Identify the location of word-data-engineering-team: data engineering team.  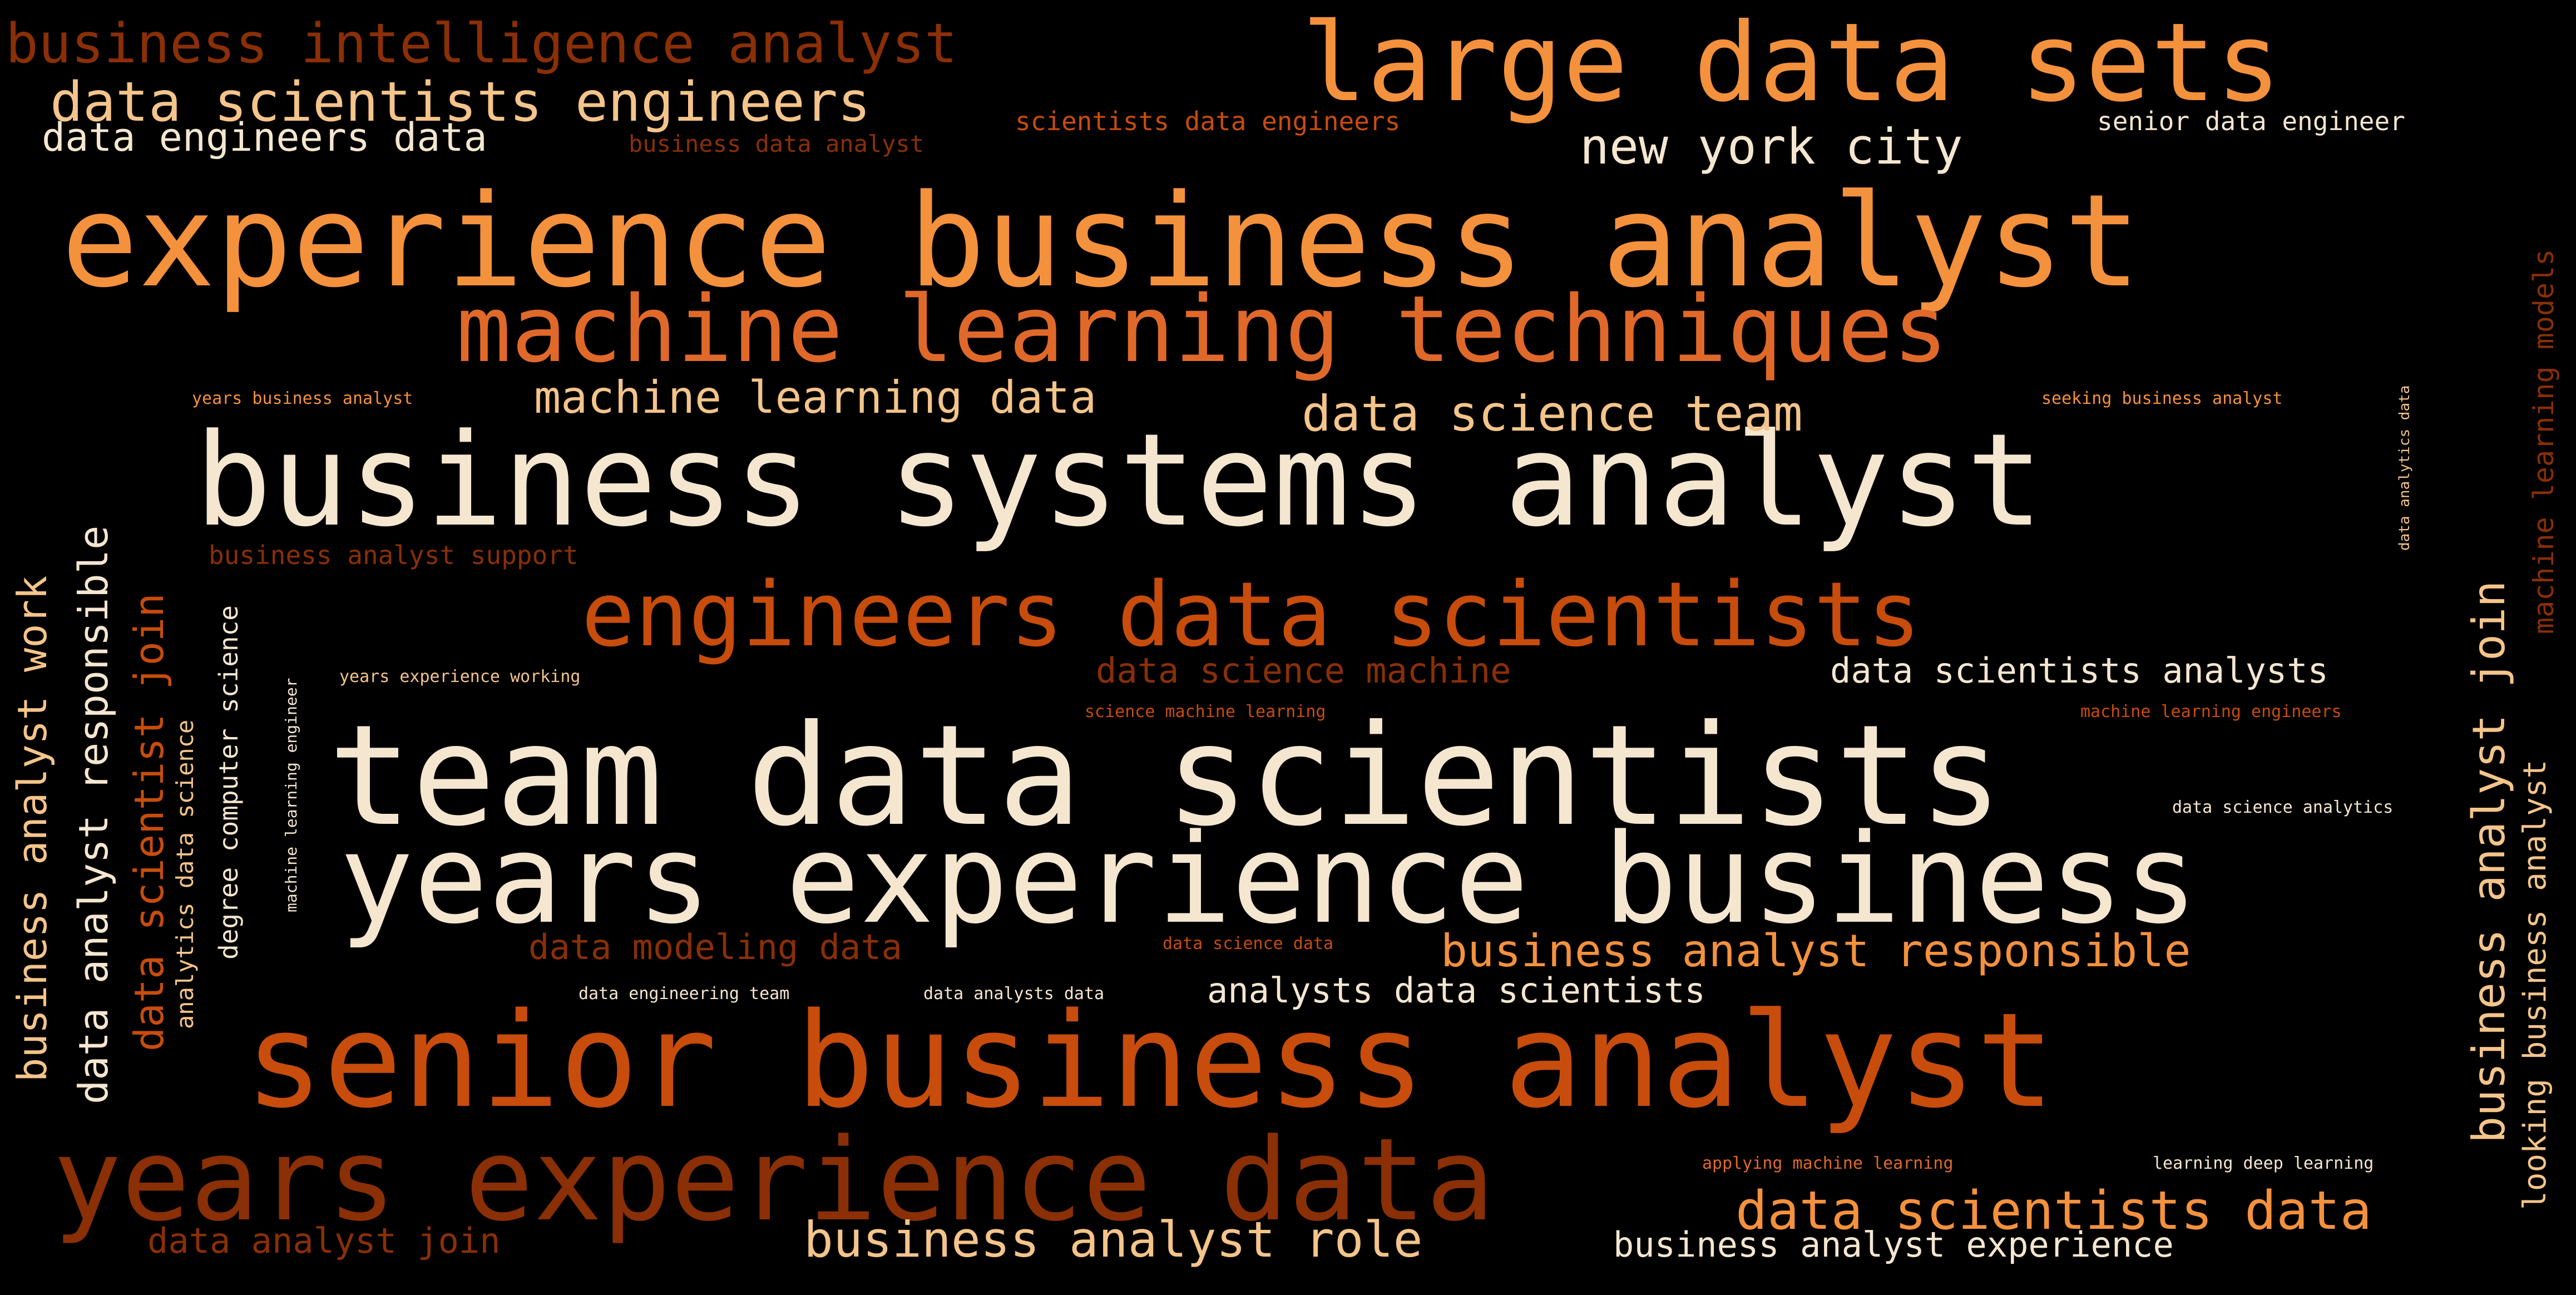
(684, 994).